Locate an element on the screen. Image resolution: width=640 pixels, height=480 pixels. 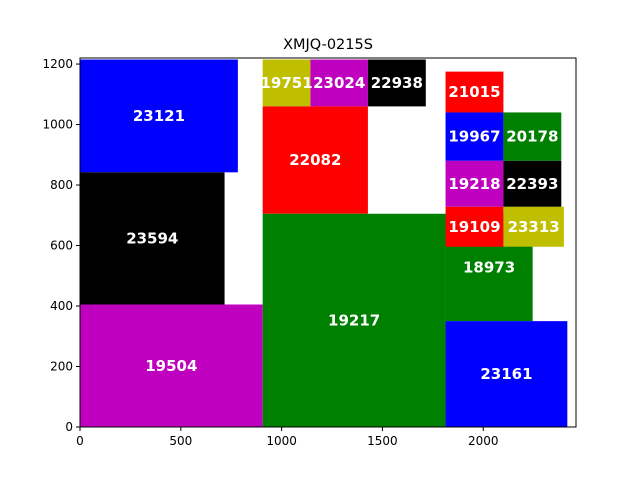
y-tick-label: 1200 is located at coordinates (57, 64).